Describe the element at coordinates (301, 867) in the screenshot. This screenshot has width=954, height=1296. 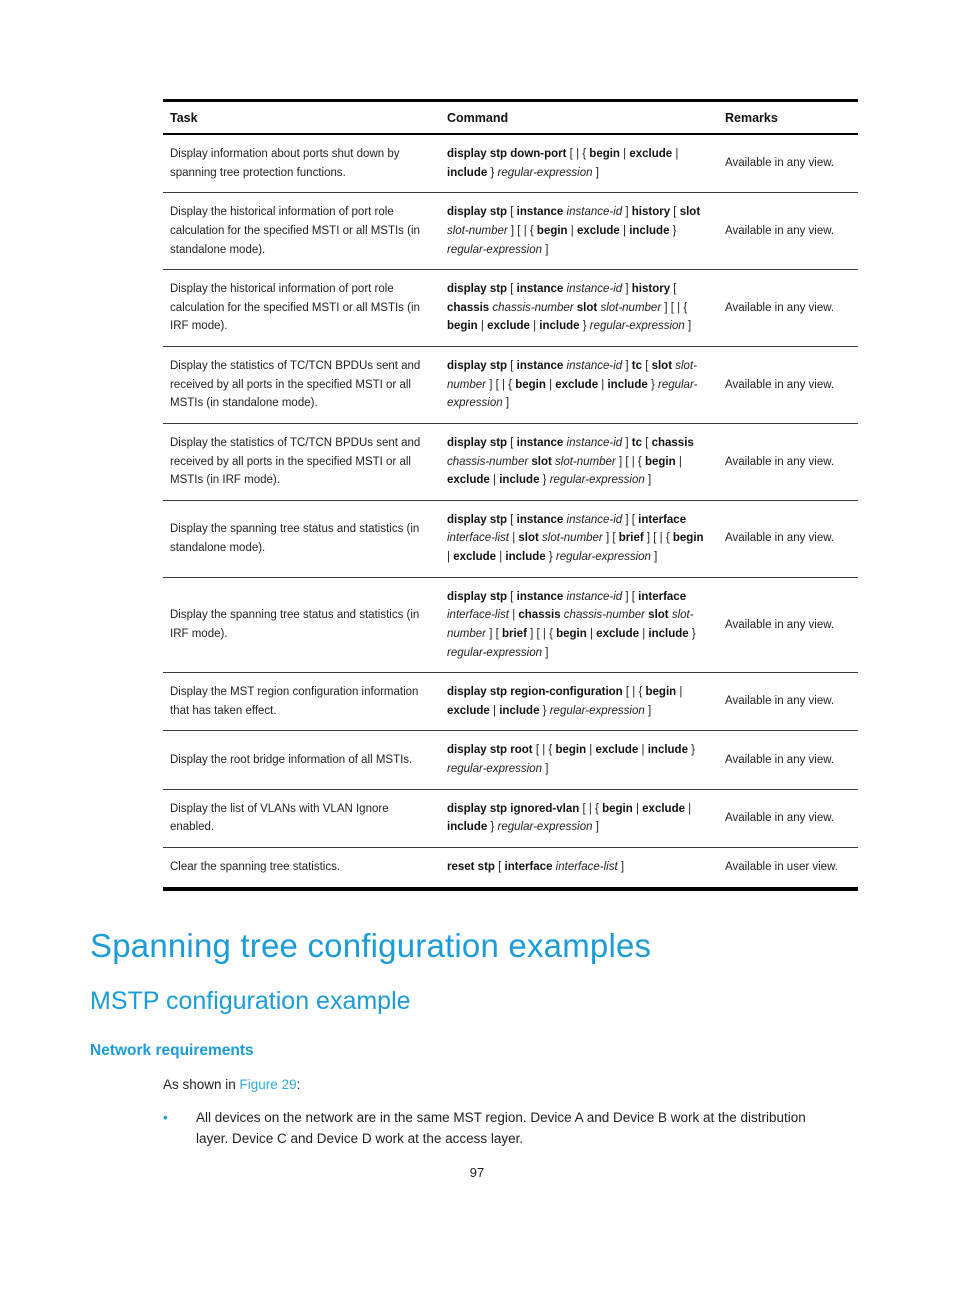
I see `task-cell: Clear the spanning tree statistics.` at that location.